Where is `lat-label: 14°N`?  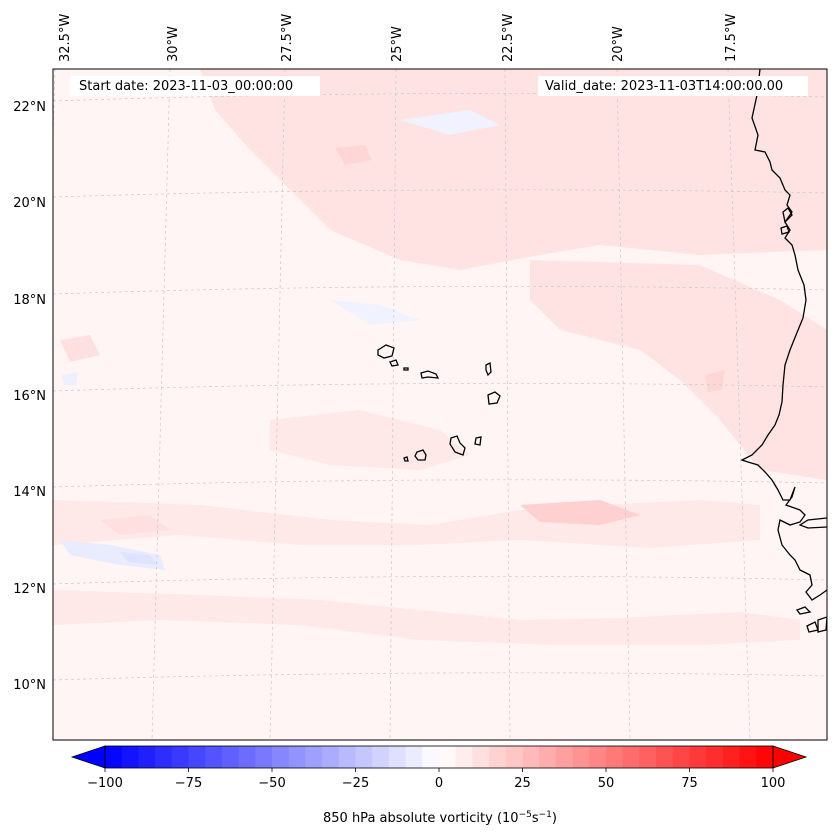
lat-label: 14°N is located at coordinates (29, 492).